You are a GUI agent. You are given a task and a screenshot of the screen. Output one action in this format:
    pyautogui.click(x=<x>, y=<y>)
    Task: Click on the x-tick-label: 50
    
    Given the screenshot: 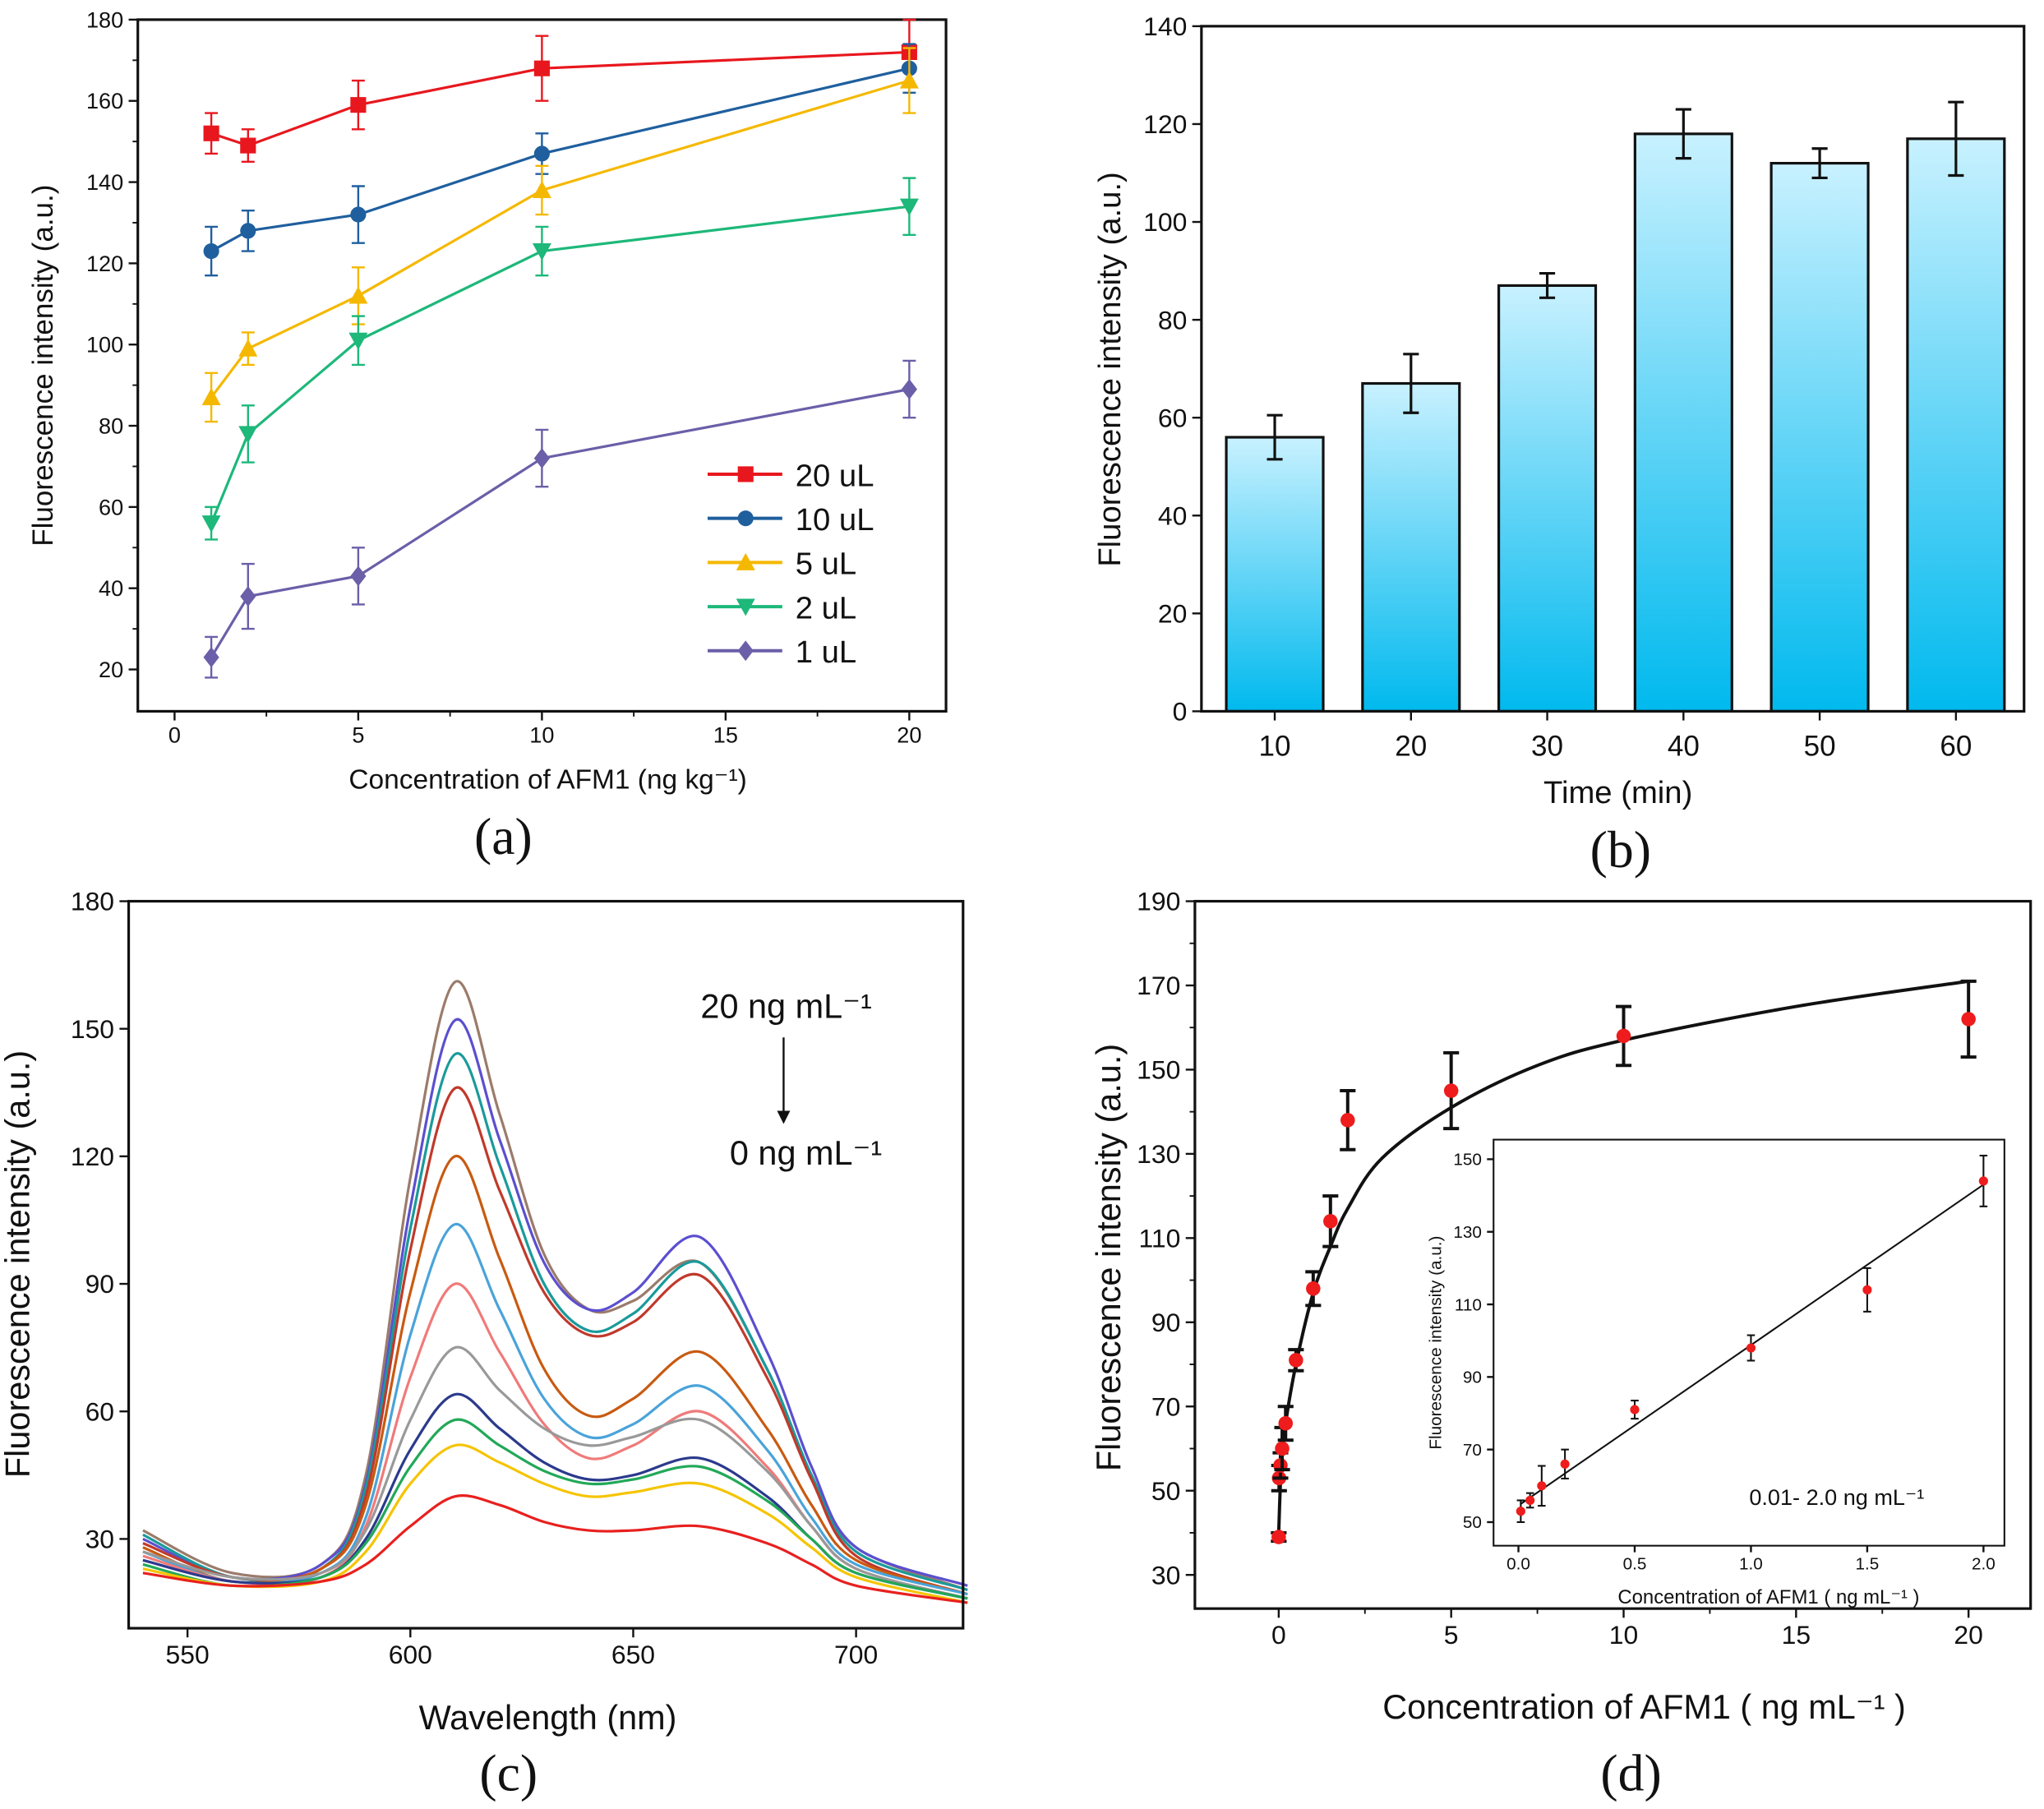 What is the action you would take?
    pyautogui.click(x=1820, y=747)
    